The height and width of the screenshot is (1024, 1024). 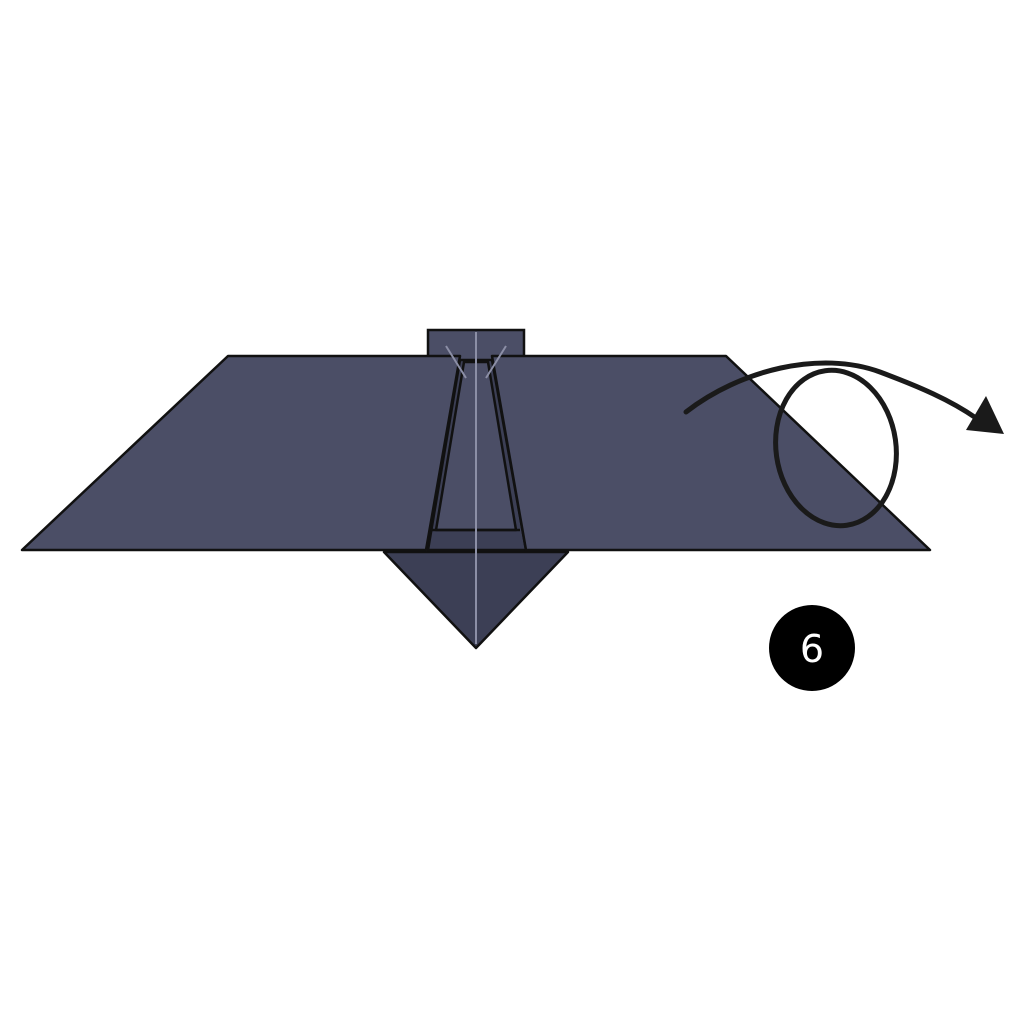 What do you see at coordinates (456, 362) in the screenshot?
I see `crease-left-diagonal` at bounding box center [456, 362].